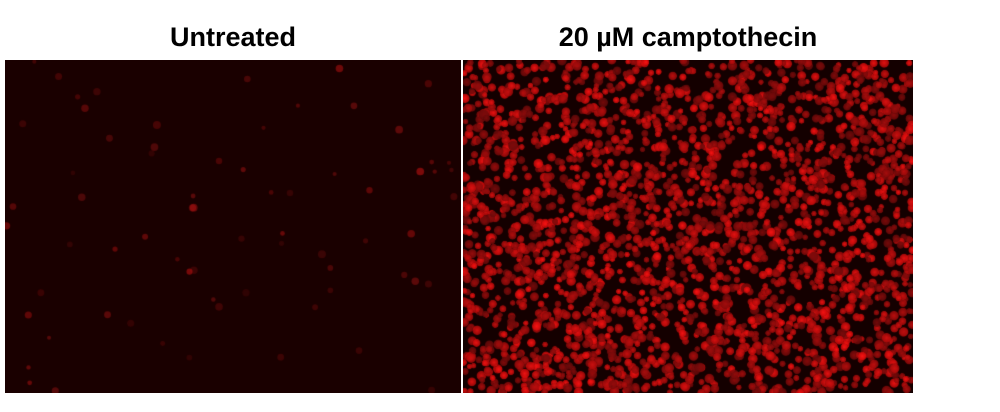 Image resolution: width=1000 pixels, height=412 pixels. Describe the element at coordinates (233, 37) in the screenshot. I see `panel-title-untreated: Untreated` at that location.